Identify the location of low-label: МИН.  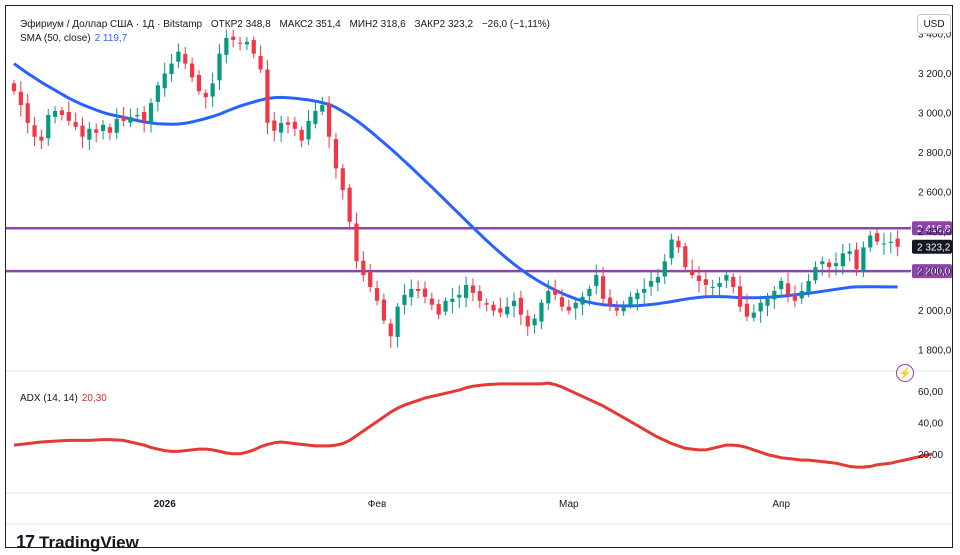
(361, 24).